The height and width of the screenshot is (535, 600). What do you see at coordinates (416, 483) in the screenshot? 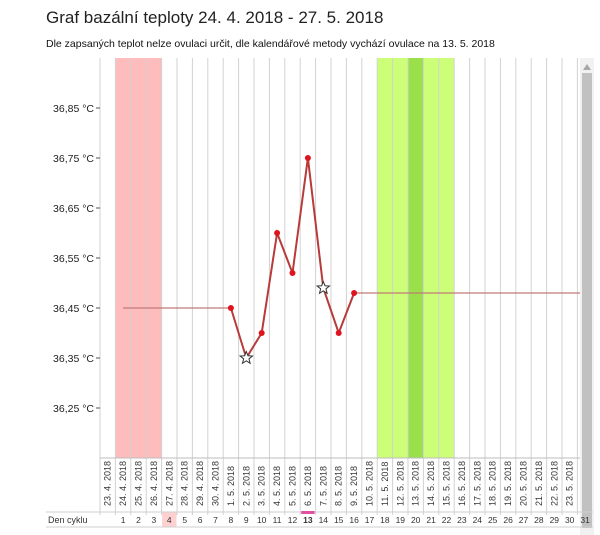
I see `x-tick-label: 13. 5. 2018` at bounding box center [416, 483].